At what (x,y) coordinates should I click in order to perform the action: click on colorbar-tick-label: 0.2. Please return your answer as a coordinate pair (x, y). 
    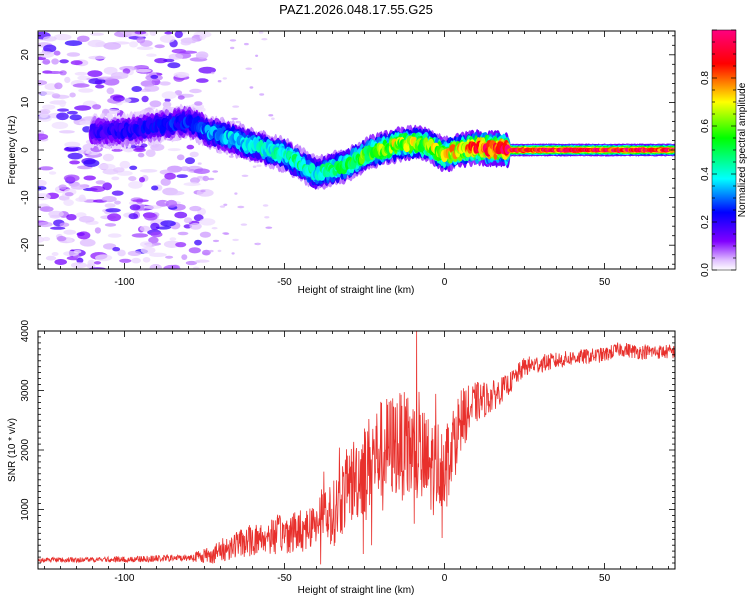
    Looking at the image, I should click on (705, 222).